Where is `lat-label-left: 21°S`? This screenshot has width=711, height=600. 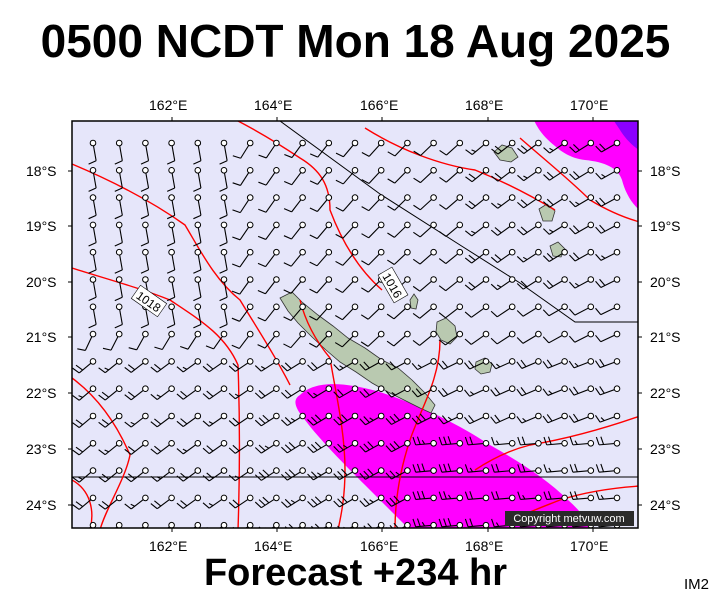
lat-label-left: 21°S is located at coordinates (41, 337).